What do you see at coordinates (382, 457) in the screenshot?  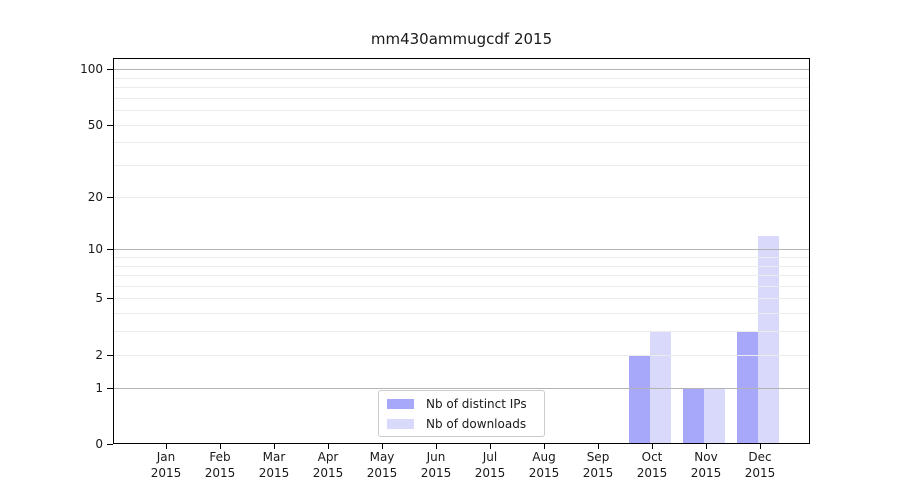 I see `x-tick-month: May` at bounding box center [382, 457].